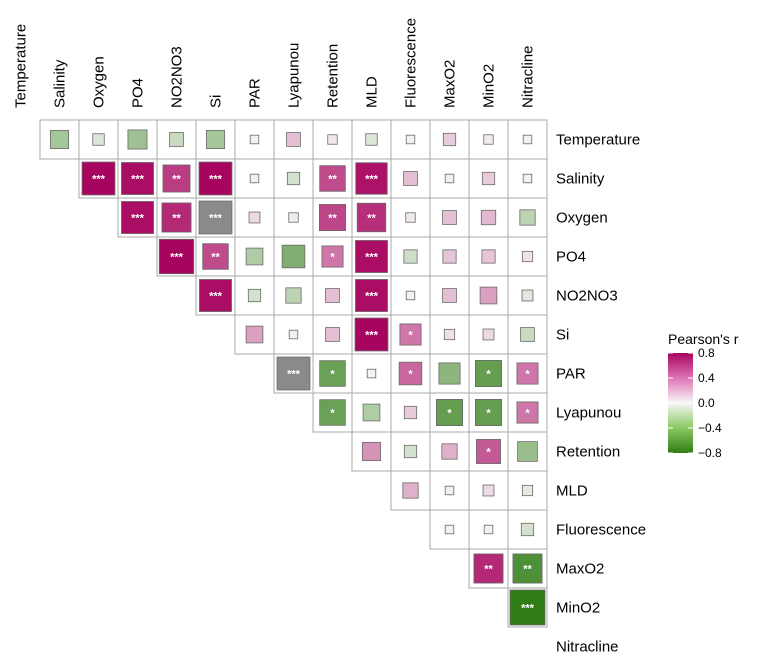 Image resolution: width=762 pixels, height=663 pixels. Describe the element at coordinates (580, 179) in the screenshot. I see `row-label: Salinity` at that location.